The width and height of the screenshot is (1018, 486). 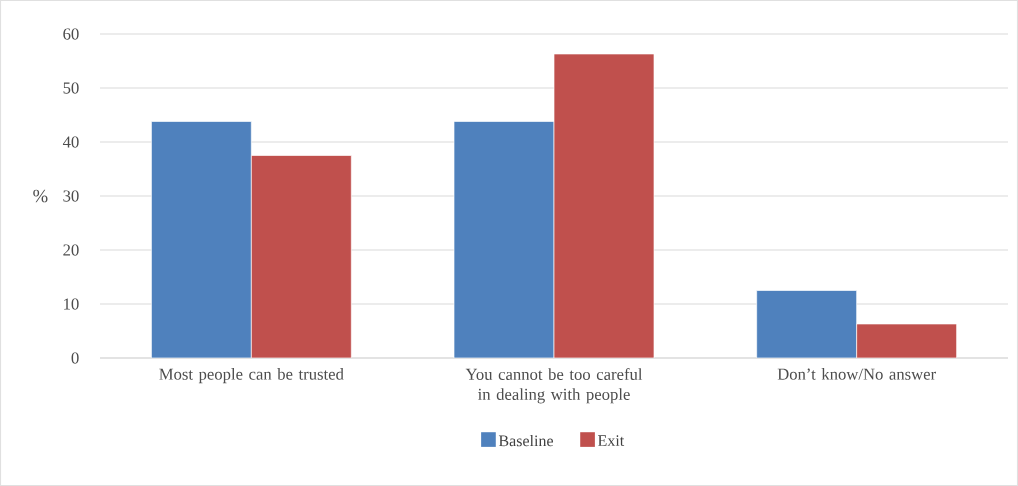 I want to click on y-tick-label: 0, so click(x=75, y=358).